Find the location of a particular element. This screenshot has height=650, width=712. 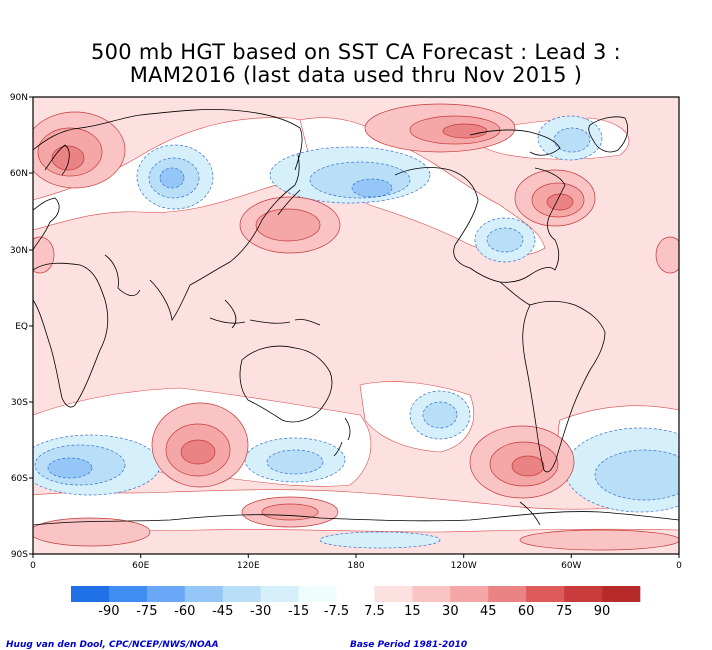

colorbar-label: 15 is located at coordinates (412, 611).